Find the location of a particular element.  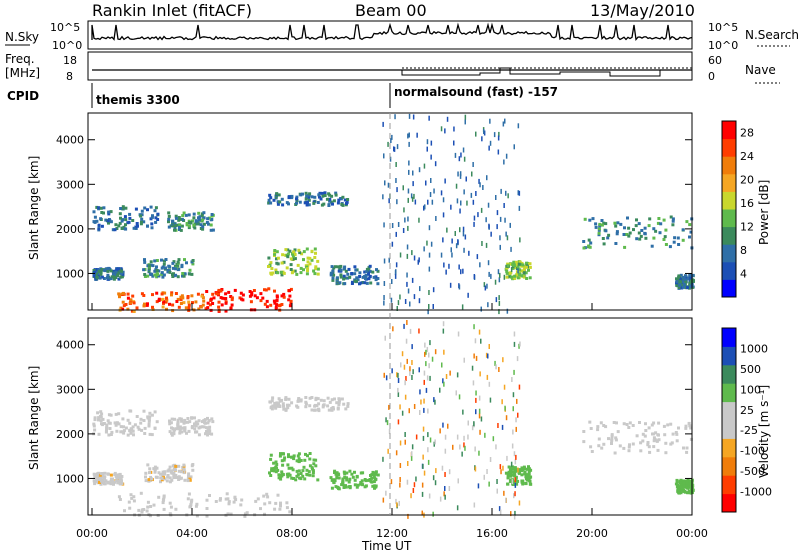

y-tick-label: 2000 is located at coordinates (70, 229).